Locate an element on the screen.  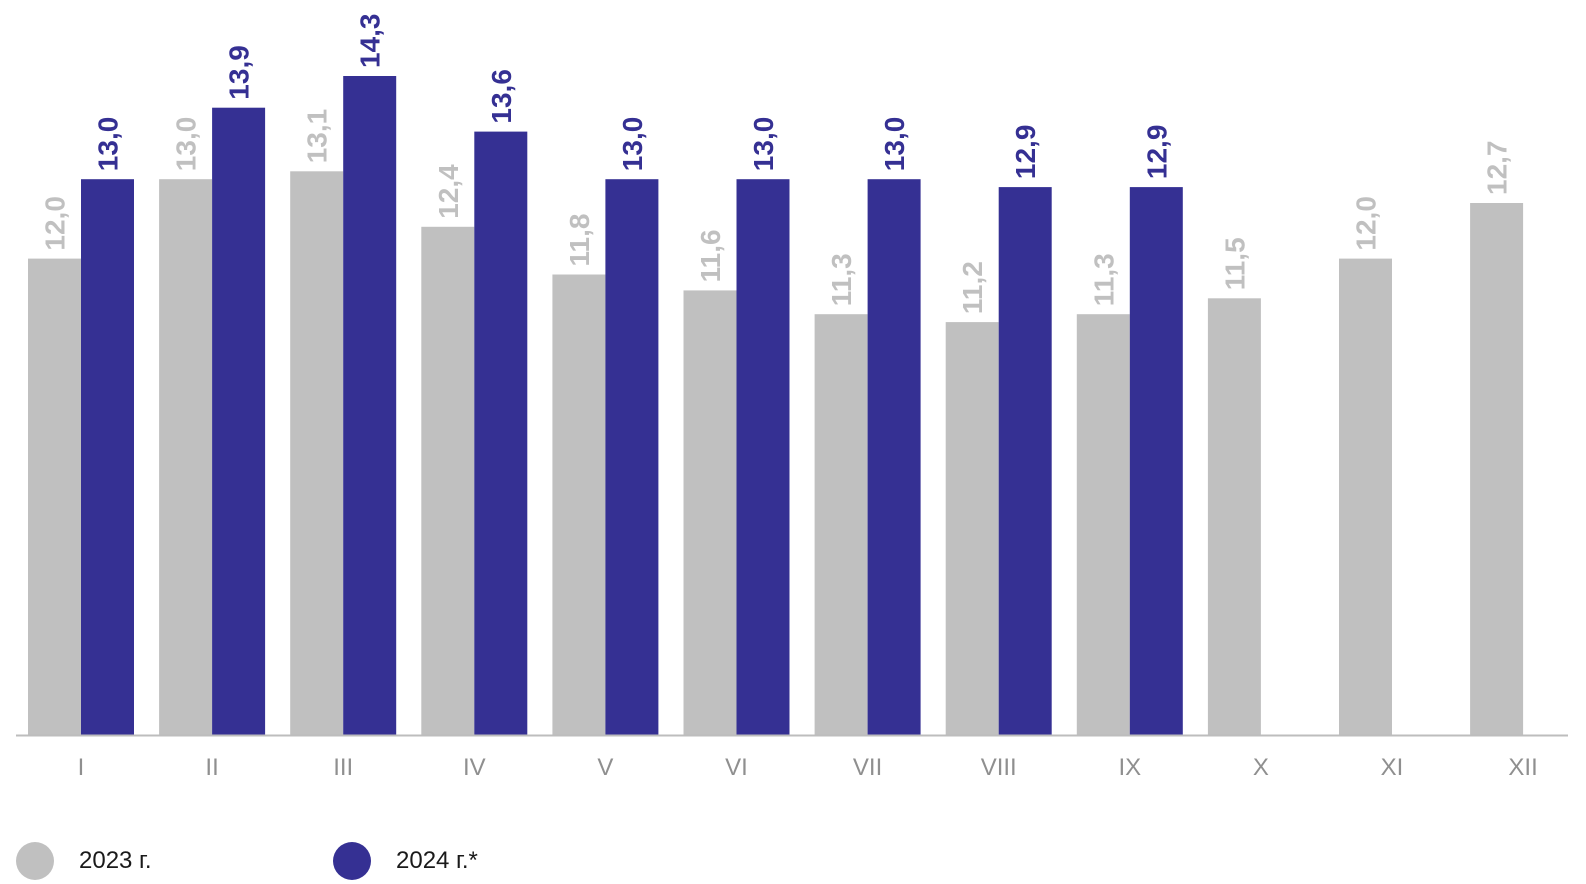
data-label-2023-II: 13,0 is located at coordinates (186, 144).